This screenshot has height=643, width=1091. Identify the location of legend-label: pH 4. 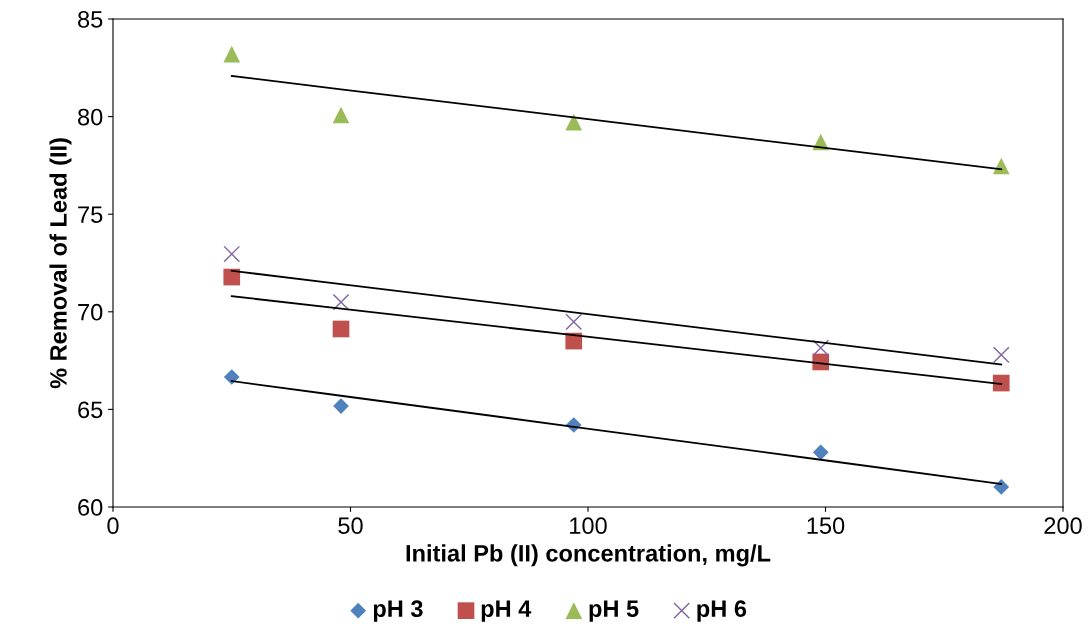
(506, 611).